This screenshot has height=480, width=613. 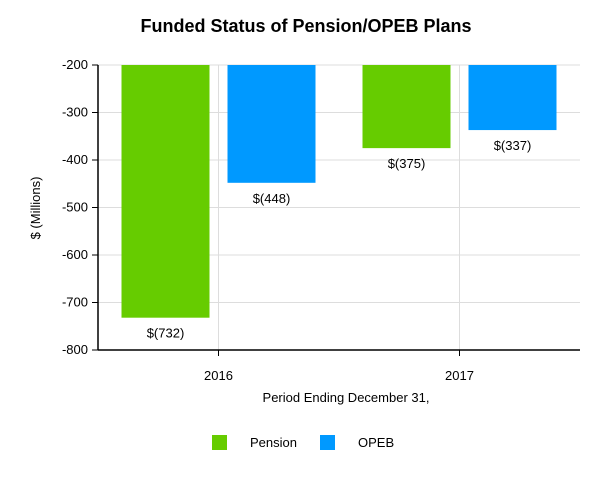 What do you see at coordinates (35, 208) in the screenshot?
I see `y-axis-label: $ (Millions)` at bounding box center [35, 208].